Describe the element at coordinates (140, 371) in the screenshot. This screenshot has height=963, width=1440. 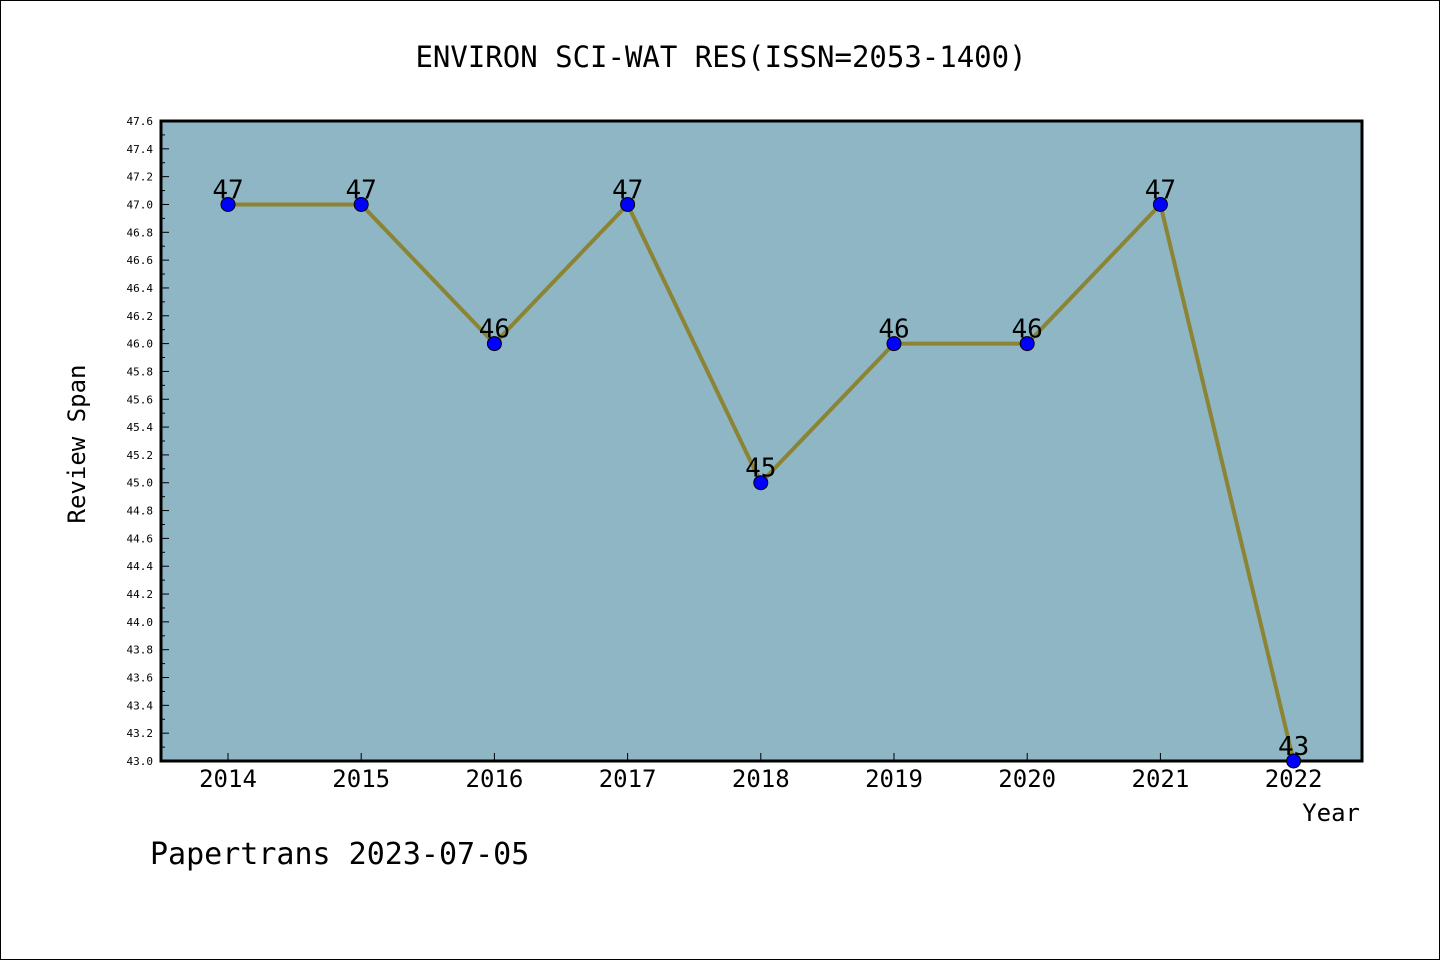
I see `y-tick-label: 45.8` at that location.